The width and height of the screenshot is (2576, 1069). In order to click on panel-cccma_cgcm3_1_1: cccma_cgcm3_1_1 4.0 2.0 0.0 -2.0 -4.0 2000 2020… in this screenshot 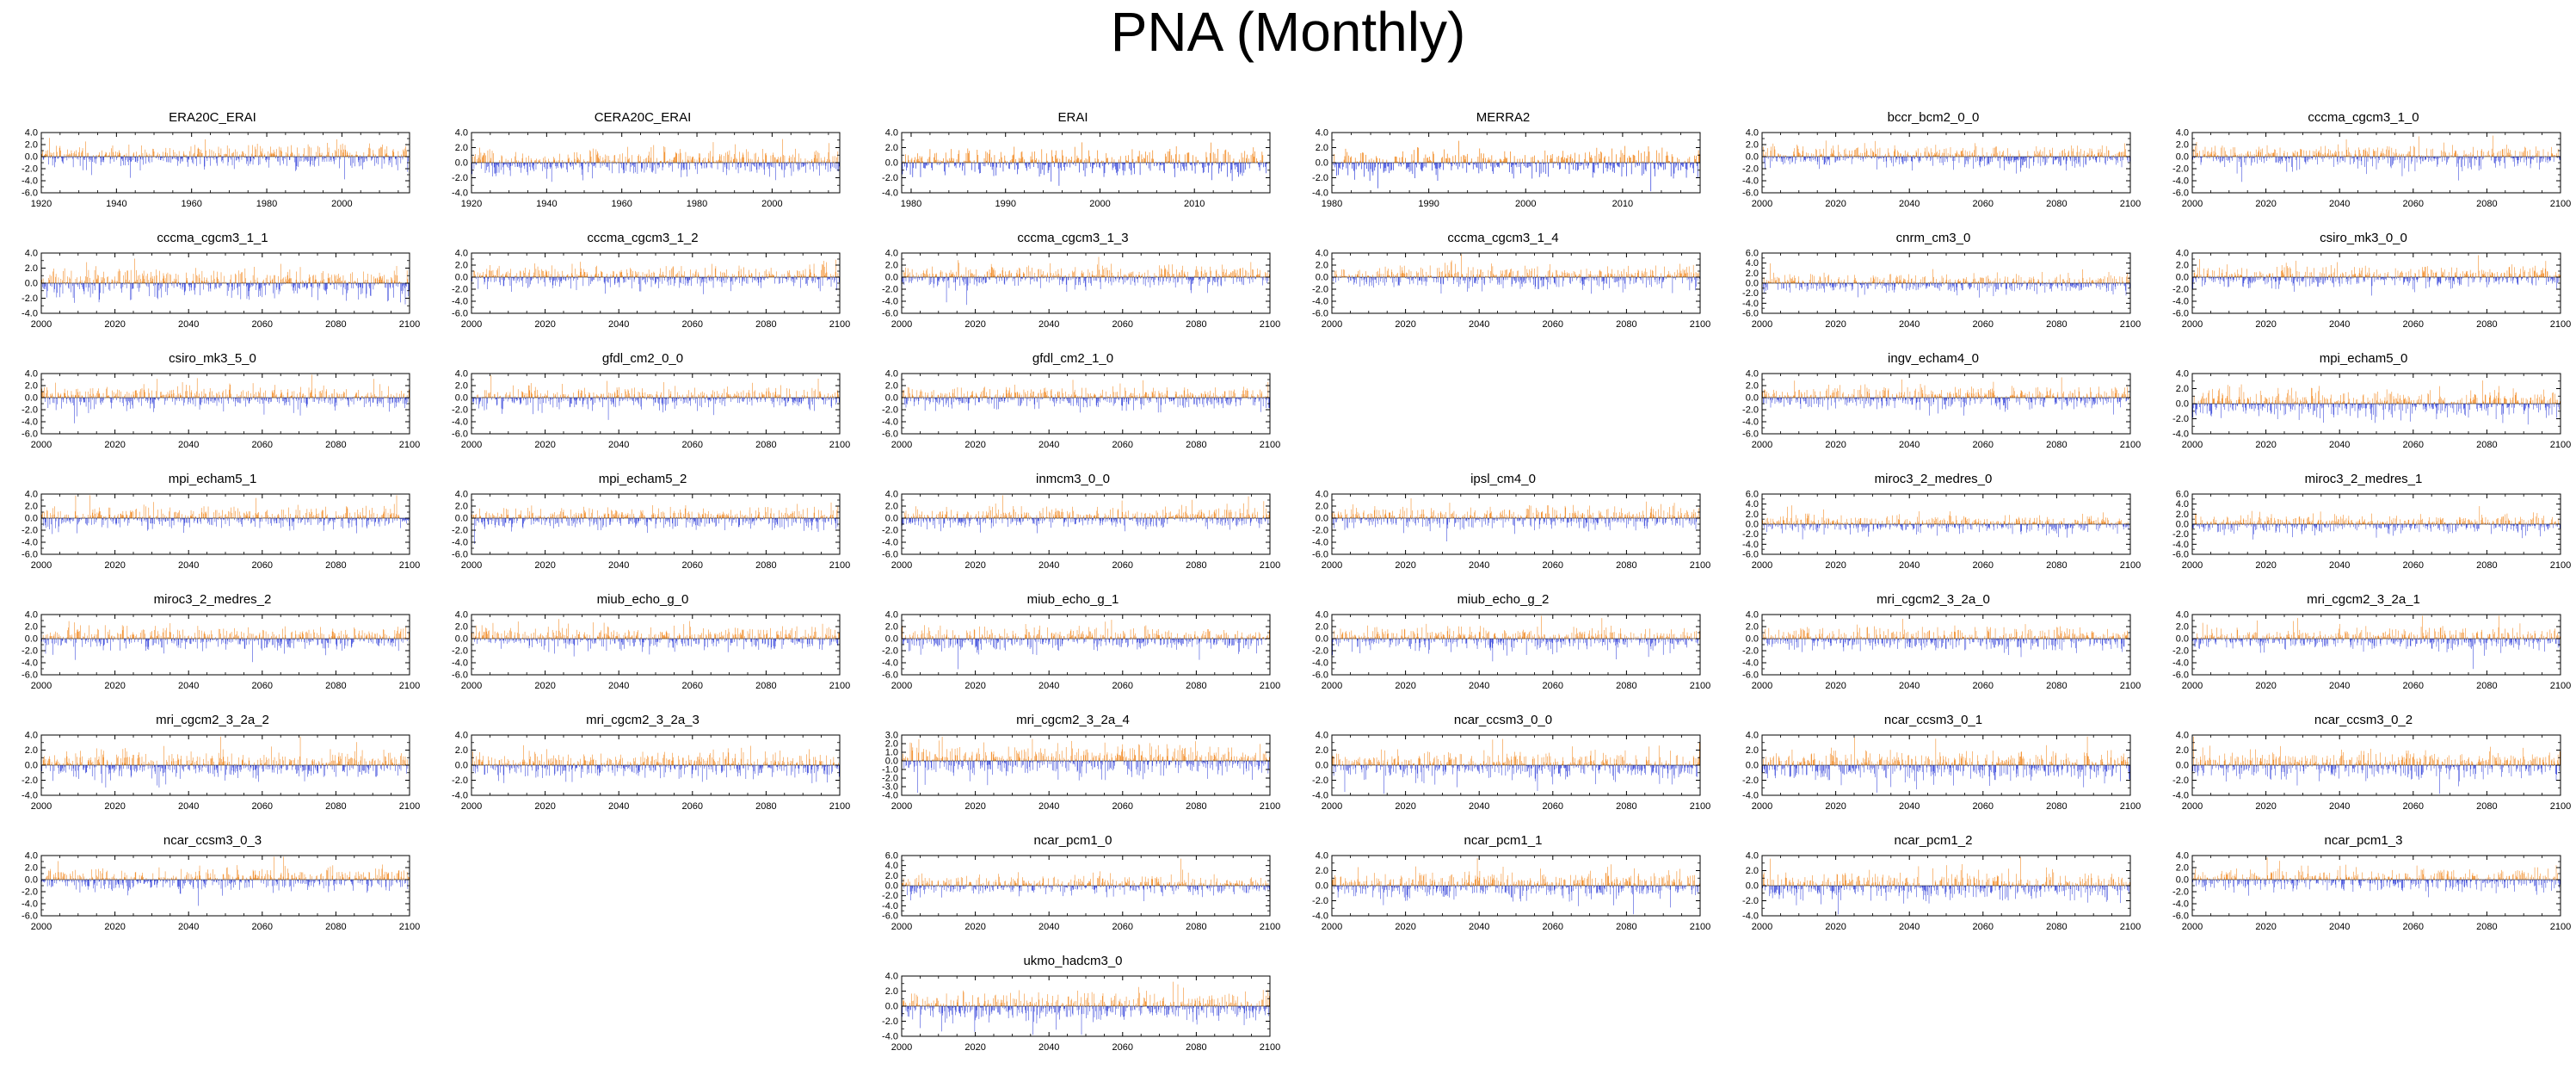, I will do `click(213, 287)`.